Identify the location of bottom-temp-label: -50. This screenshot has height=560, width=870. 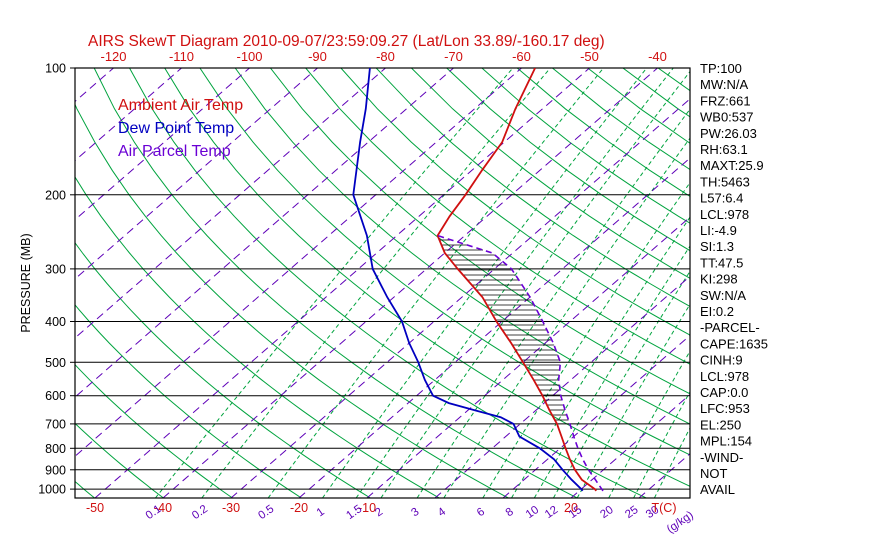
(95, 508).